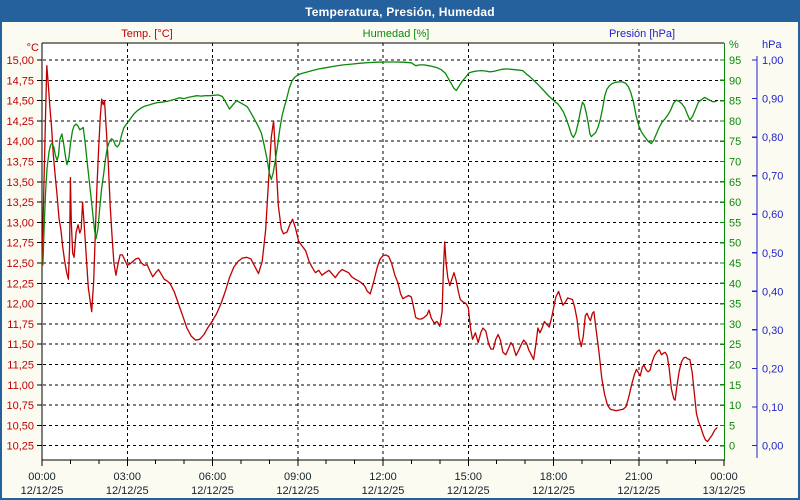  I want to click on svg-text: 13,25, so click(20, 203).